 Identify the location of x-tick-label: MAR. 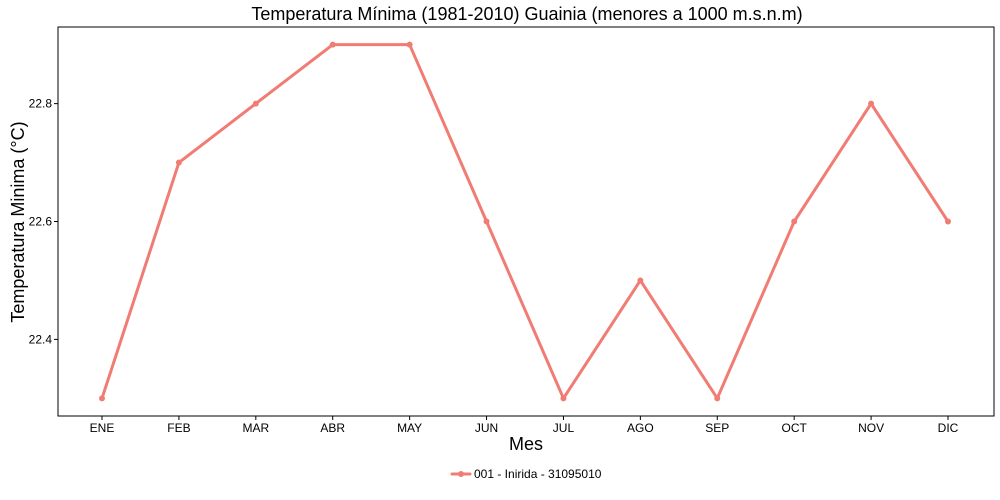
(255, 428).